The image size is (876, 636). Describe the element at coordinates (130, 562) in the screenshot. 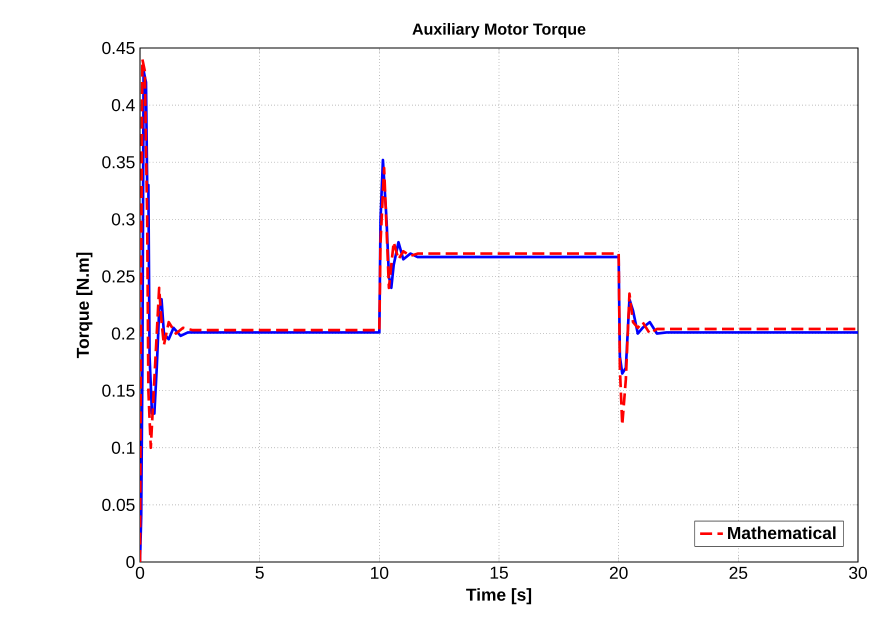

I see `y-tick-label: 0` at that location.